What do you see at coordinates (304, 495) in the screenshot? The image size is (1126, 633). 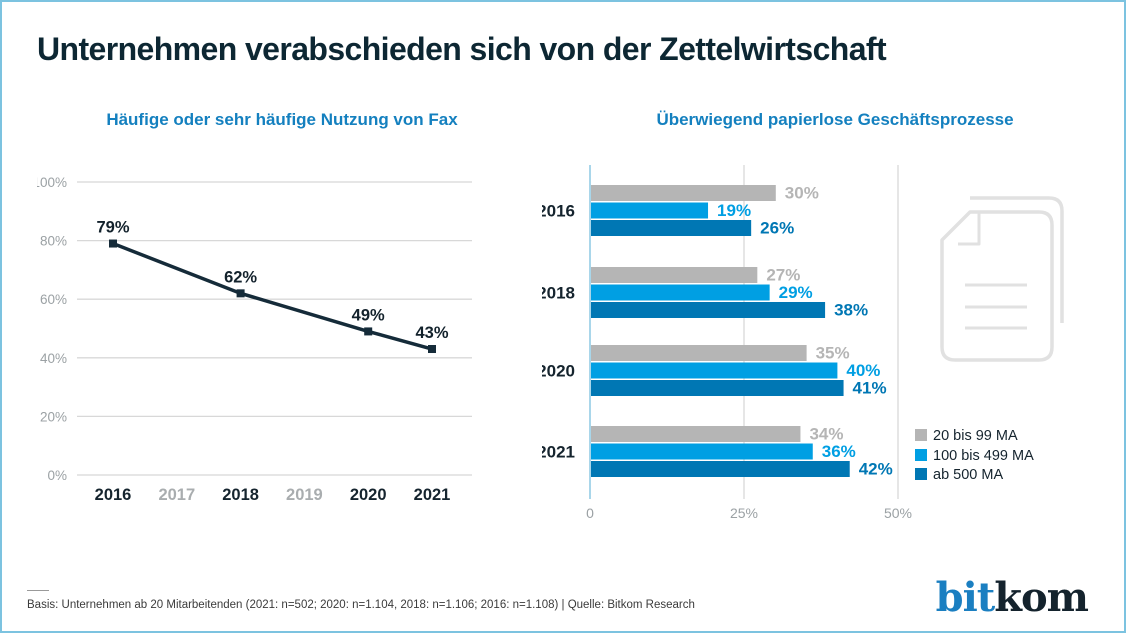 I see `x-tick-label: 2019` at bounding box center [304, 495].